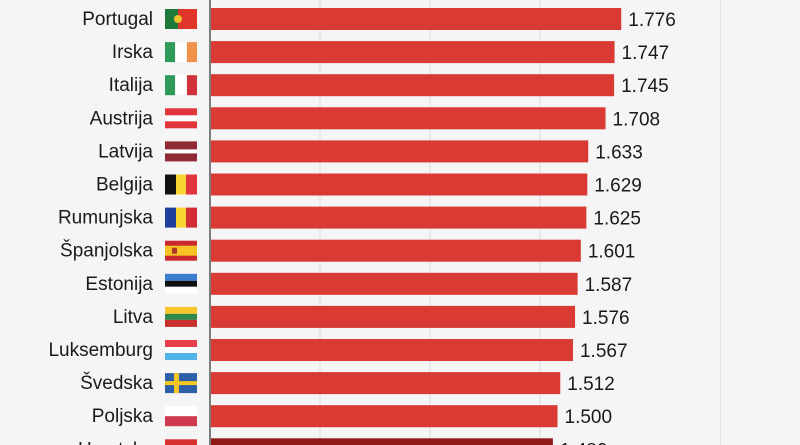  I want to click on category-label: Španjolska, so click(106, 251).